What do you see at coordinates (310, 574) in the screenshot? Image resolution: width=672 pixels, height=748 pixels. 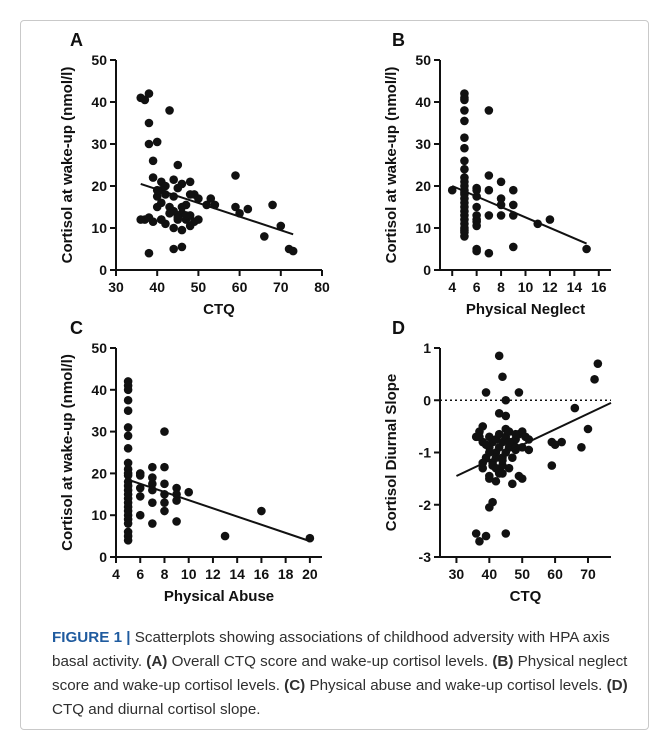 I see `panel-c-xtick-label: 20` at bounding box center [310, 574].